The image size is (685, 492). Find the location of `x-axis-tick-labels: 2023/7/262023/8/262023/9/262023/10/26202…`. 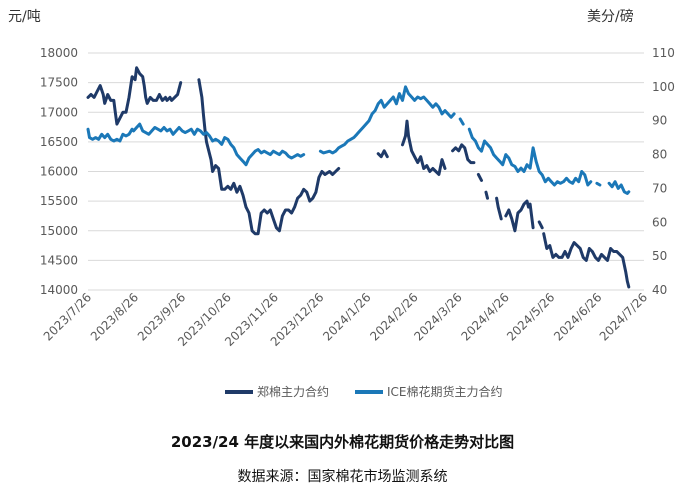

x-axis-tick-labels: 2023/7/262023/8/262023/9/262023/10/26202… is located at coordinates (345, 319).